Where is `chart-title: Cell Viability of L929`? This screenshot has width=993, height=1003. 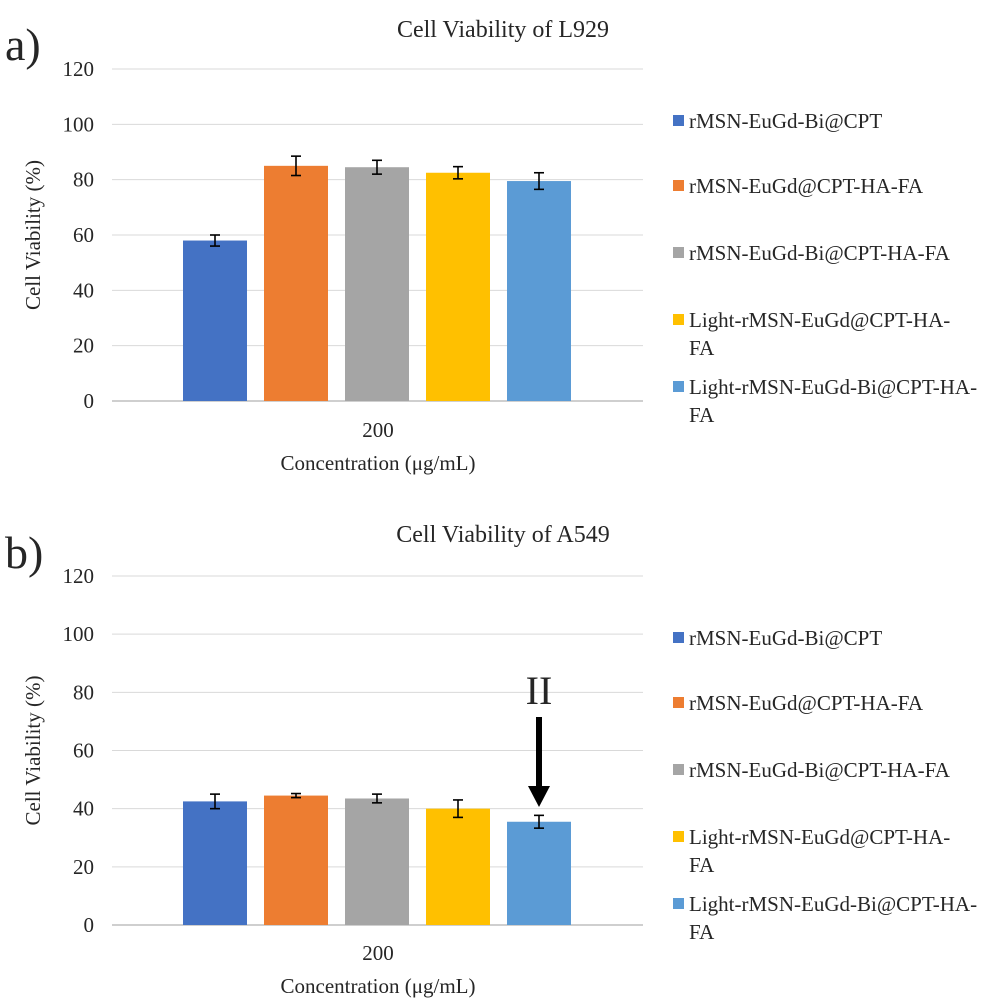 chart-title: Cell Viability of L929 is located at coordinates (503, 30).